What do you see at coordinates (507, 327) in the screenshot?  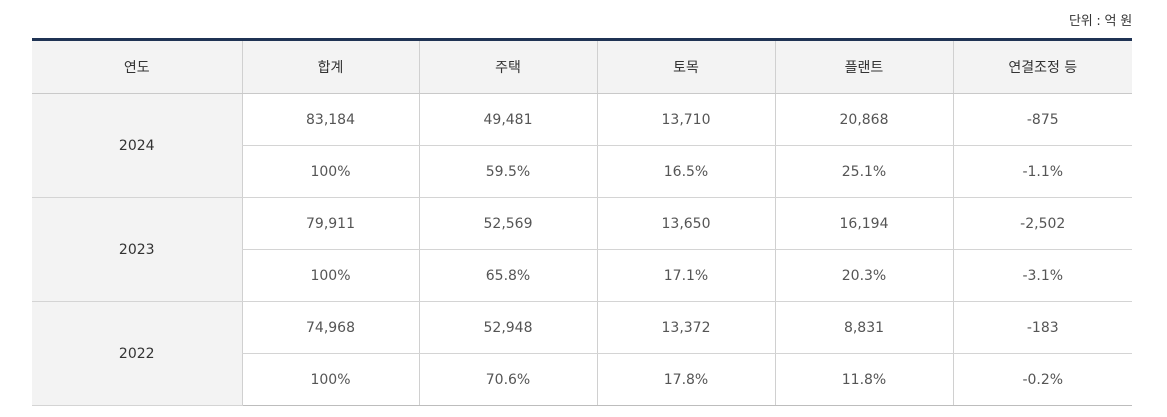 I see `amount-cell: 52,948` at bounding box center [507, 327].